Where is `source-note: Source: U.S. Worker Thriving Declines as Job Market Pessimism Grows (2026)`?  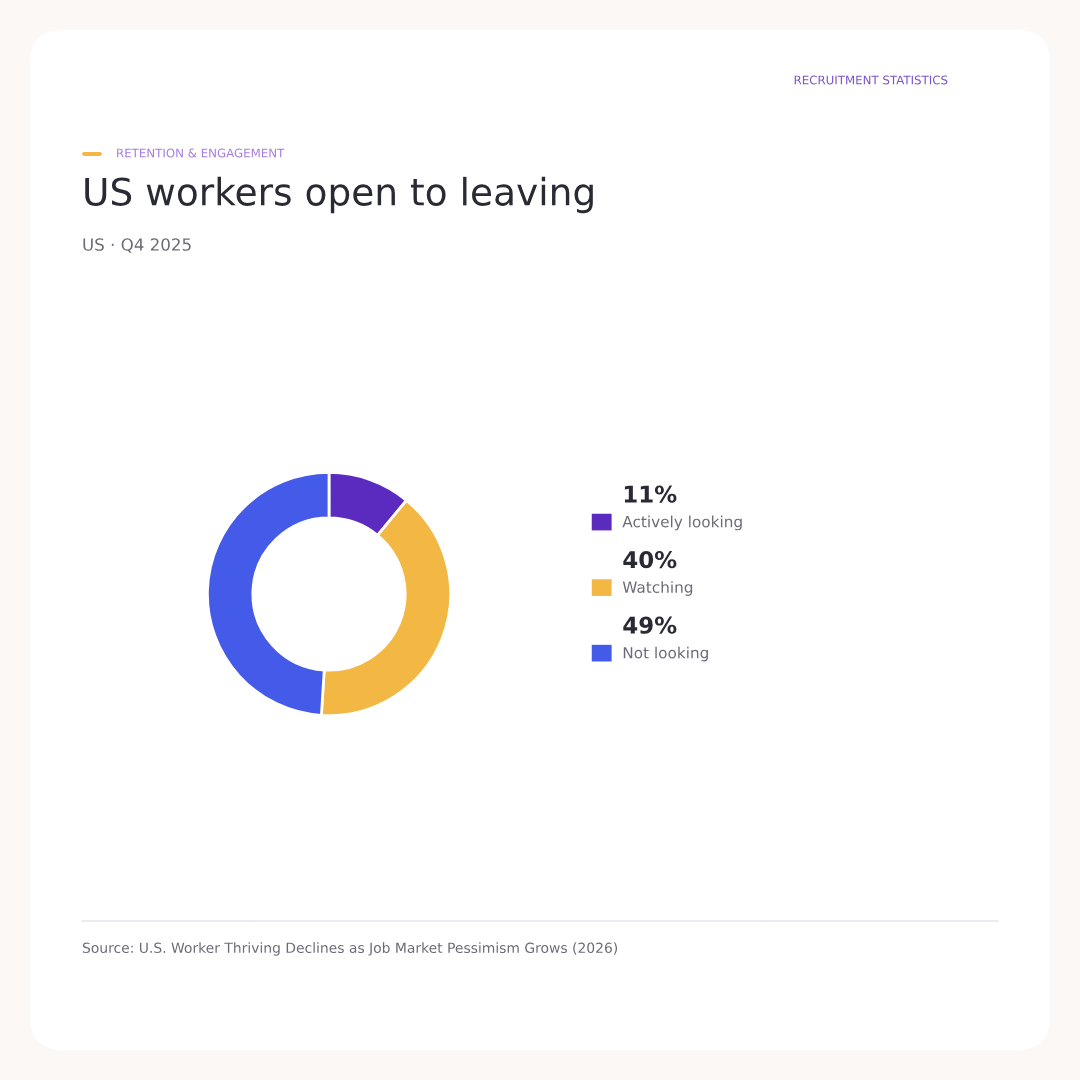 source-note: Source: U.S. Worker Thriving Declines as Job Market Pessimism Grows (2026) is located at coordinates (350, 949).